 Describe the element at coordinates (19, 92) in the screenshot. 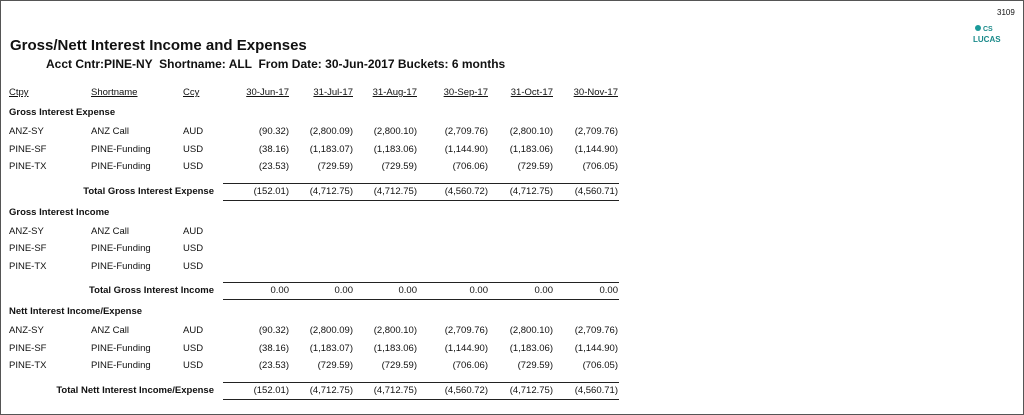

I see `column-header: Ctpy` at that location.